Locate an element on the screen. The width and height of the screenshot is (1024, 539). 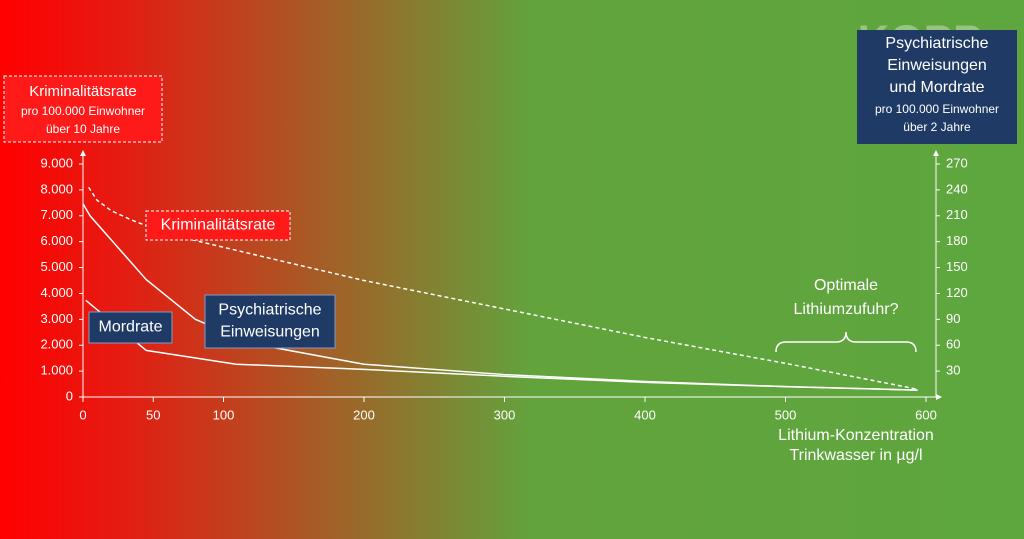
legend-label: Kriminalitätsrate is located at coordinates (218, 225).